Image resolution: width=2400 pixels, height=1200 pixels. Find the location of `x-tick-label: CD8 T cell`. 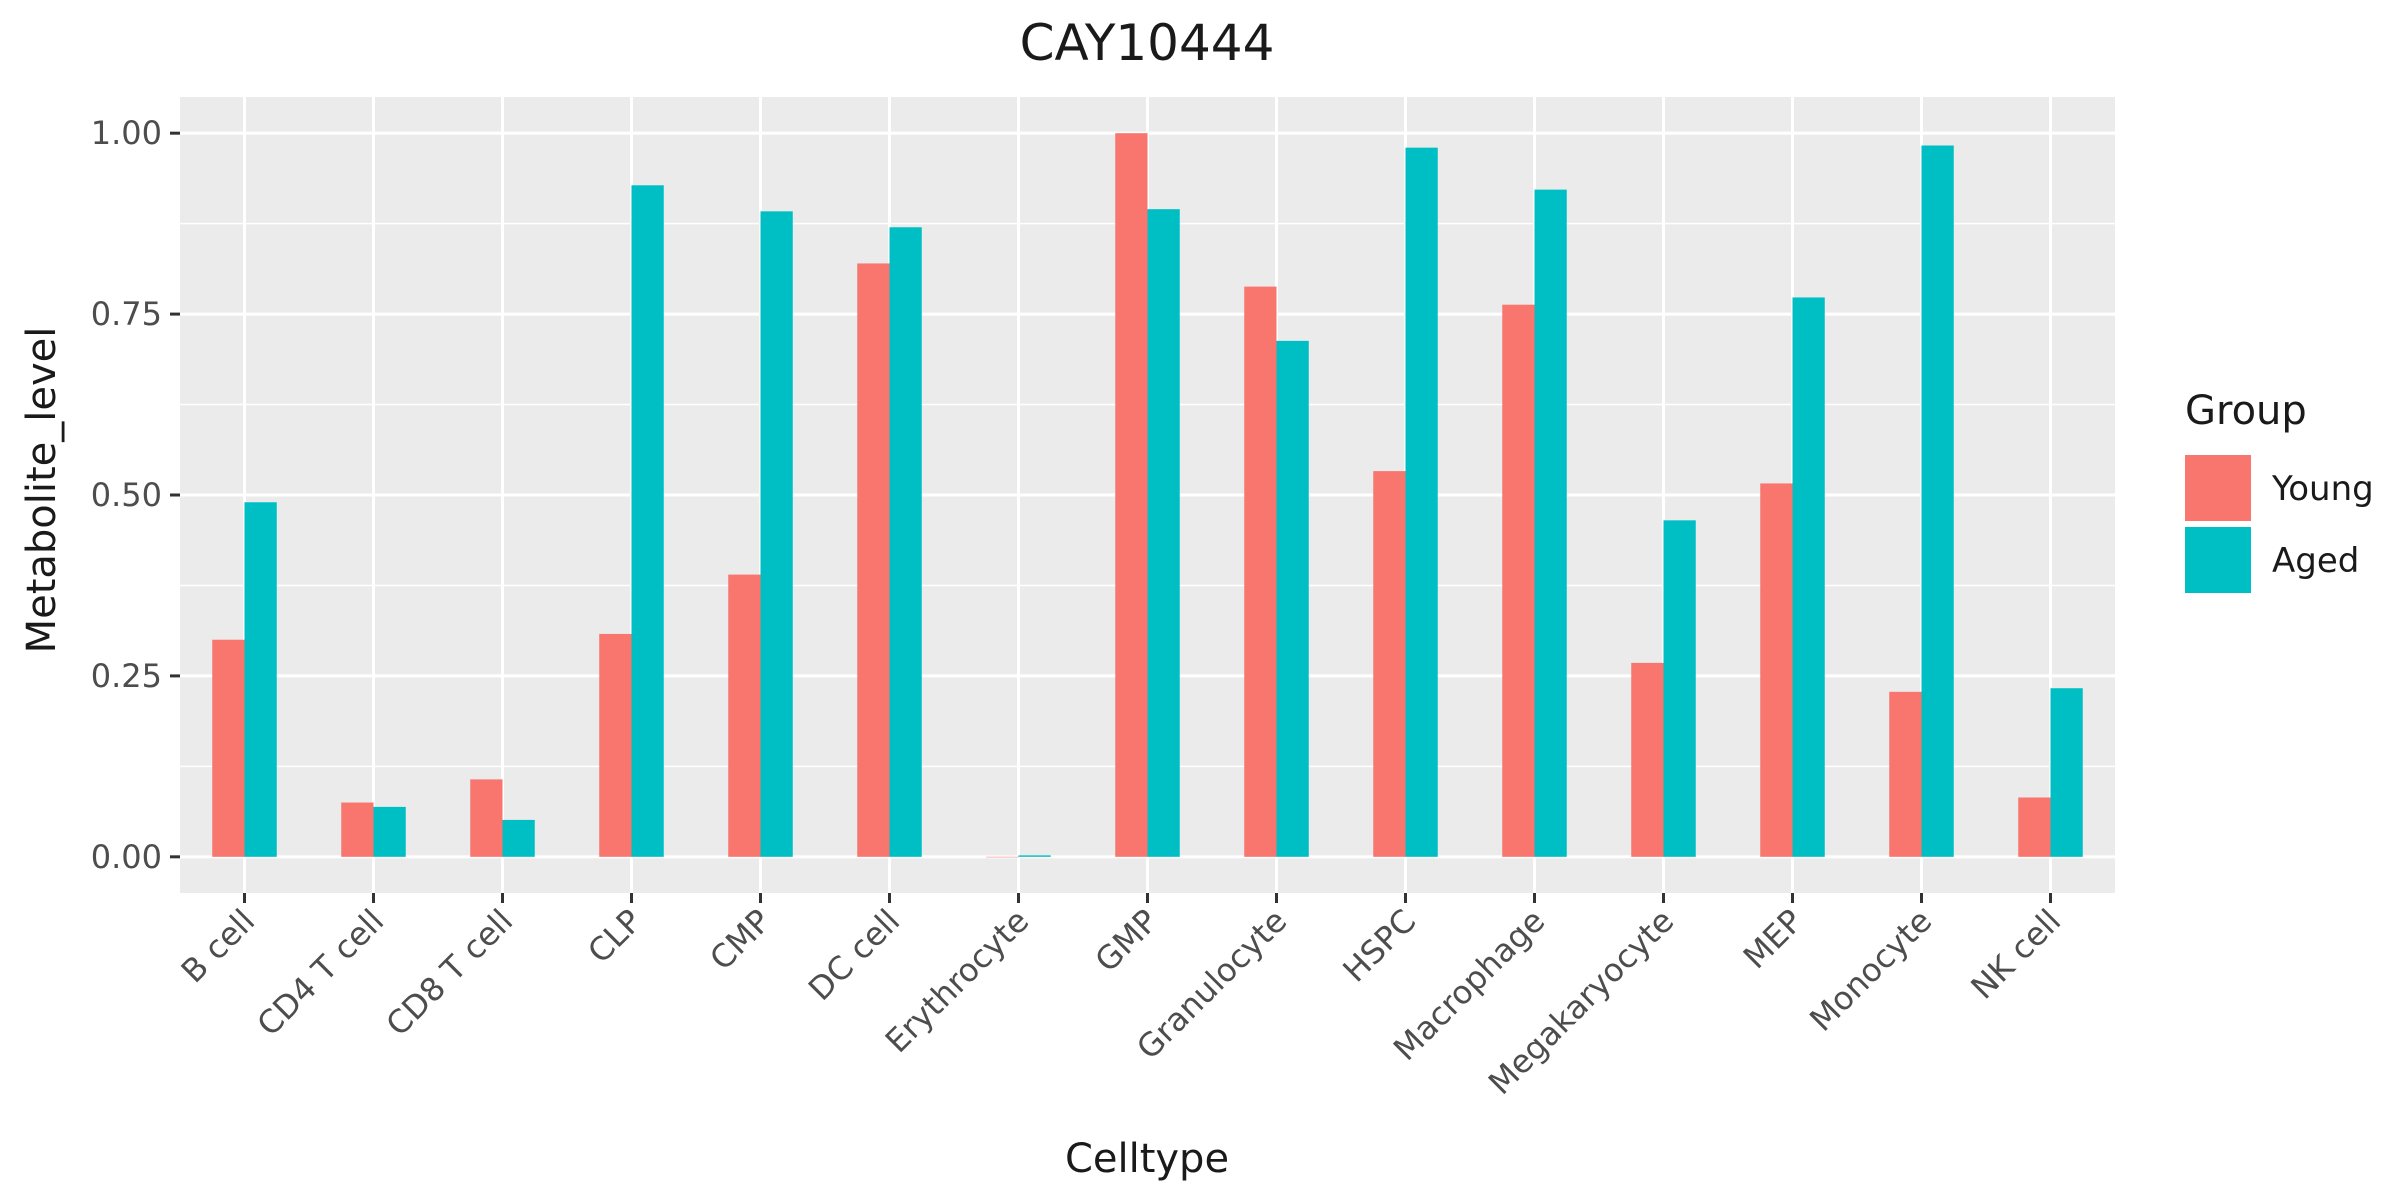

x-tick-label: CD8 T cell is located at coordinates (450, 973).